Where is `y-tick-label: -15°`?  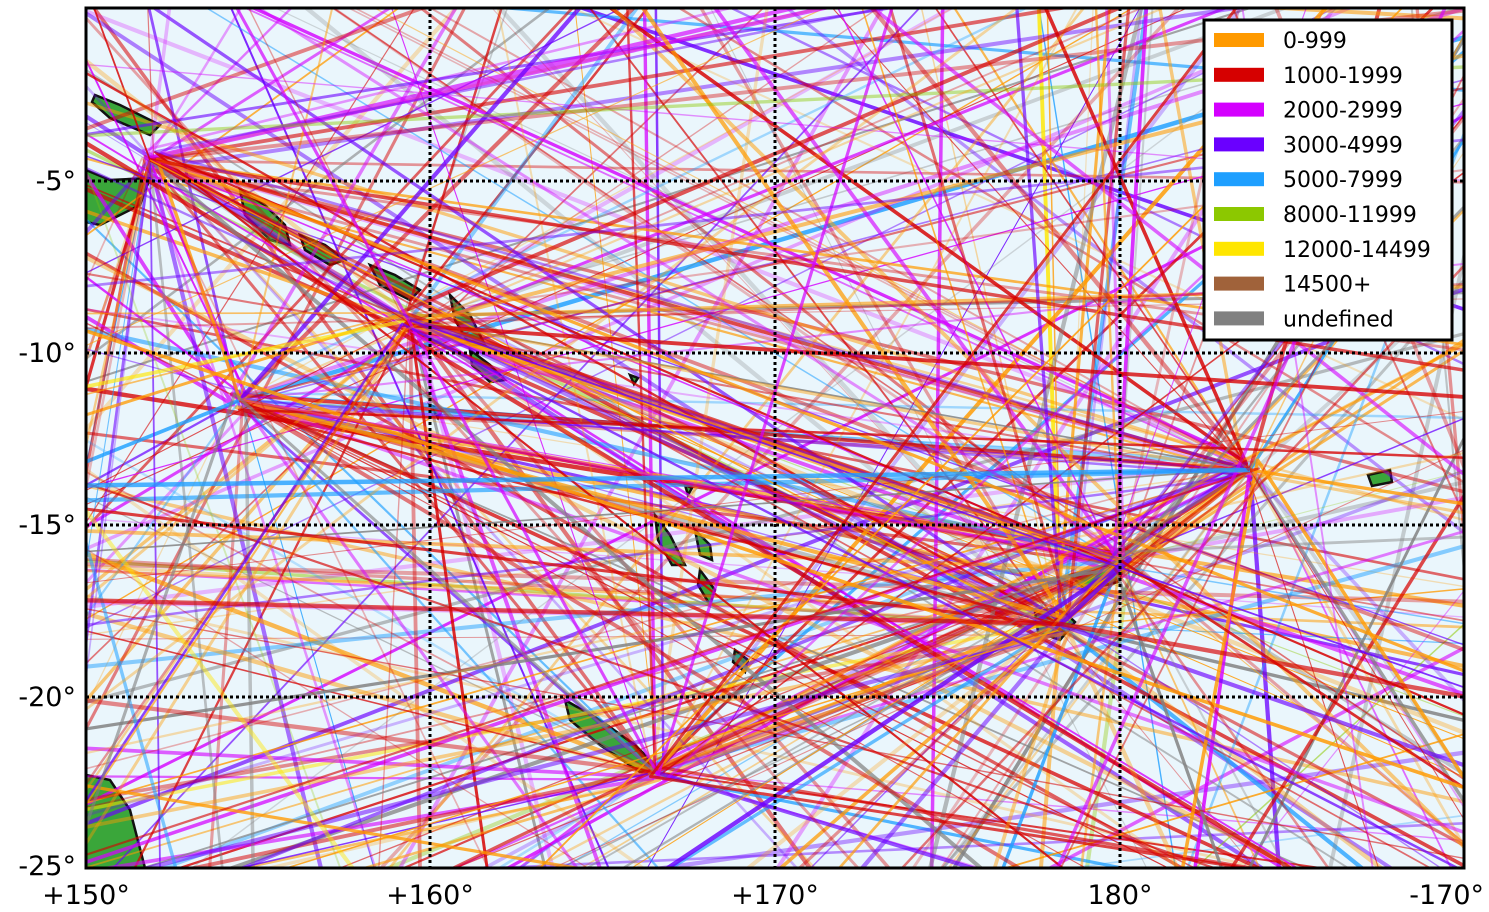
y-tick-label: -15° is located at coordinates (47, 525).